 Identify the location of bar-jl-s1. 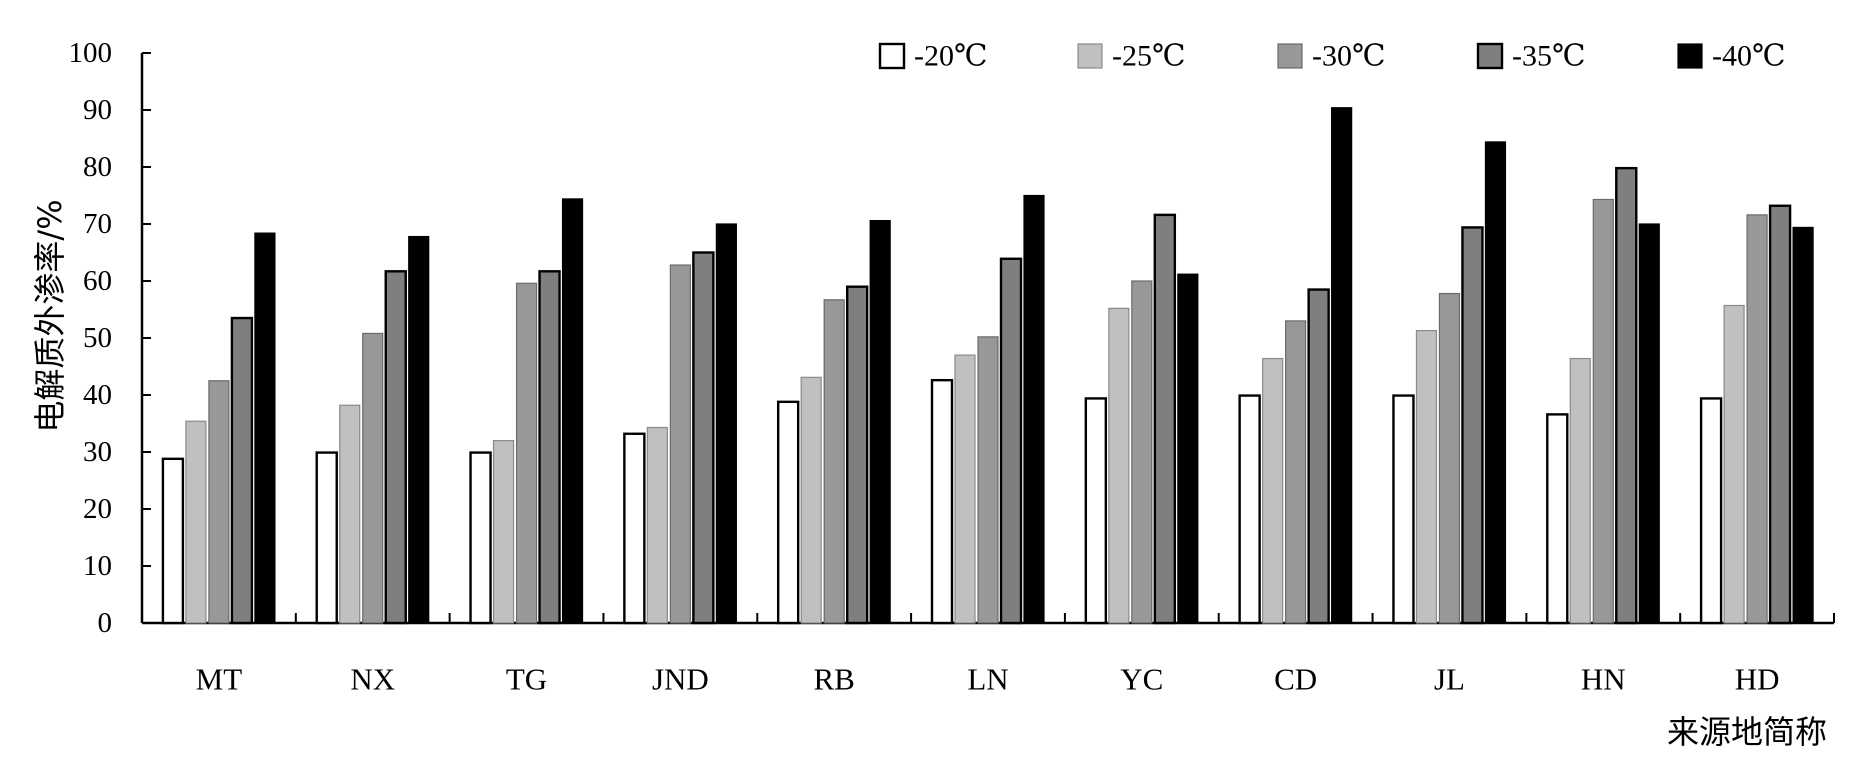
(1403, 509).